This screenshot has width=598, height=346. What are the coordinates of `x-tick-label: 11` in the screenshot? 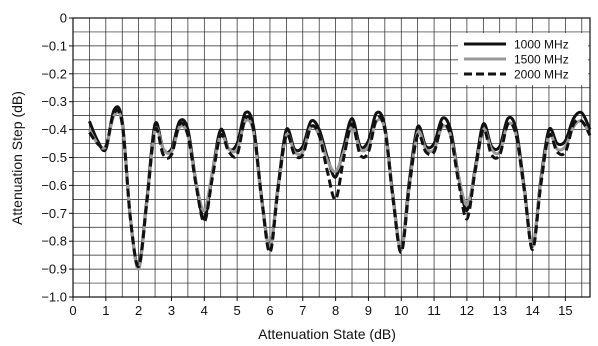 It's located at (434, 310).